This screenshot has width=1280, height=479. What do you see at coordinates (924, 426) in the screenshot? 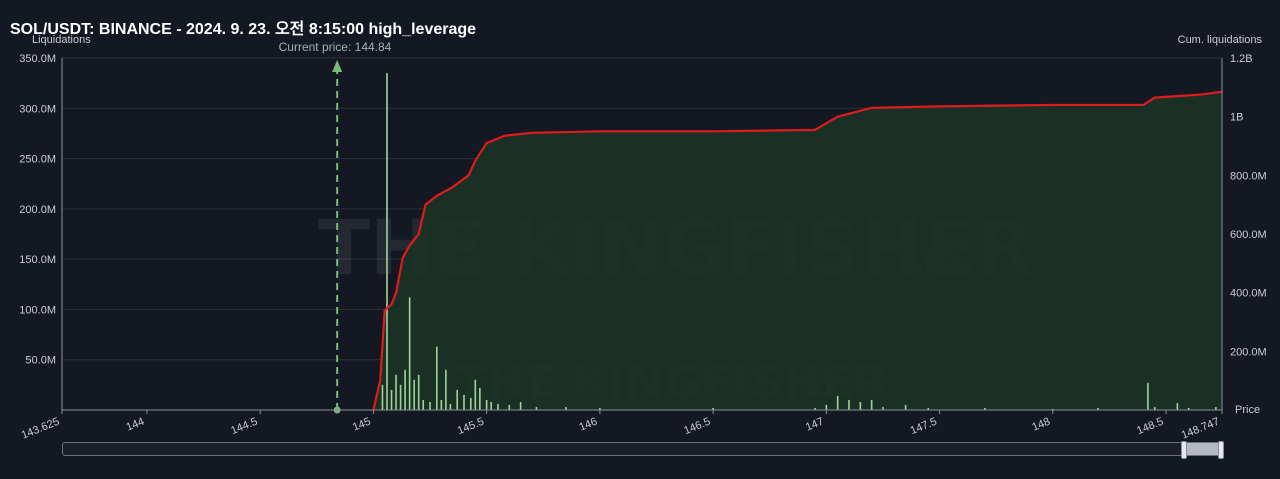
I see `x-tick-label: 147.5` at bounding box center [924, 426].